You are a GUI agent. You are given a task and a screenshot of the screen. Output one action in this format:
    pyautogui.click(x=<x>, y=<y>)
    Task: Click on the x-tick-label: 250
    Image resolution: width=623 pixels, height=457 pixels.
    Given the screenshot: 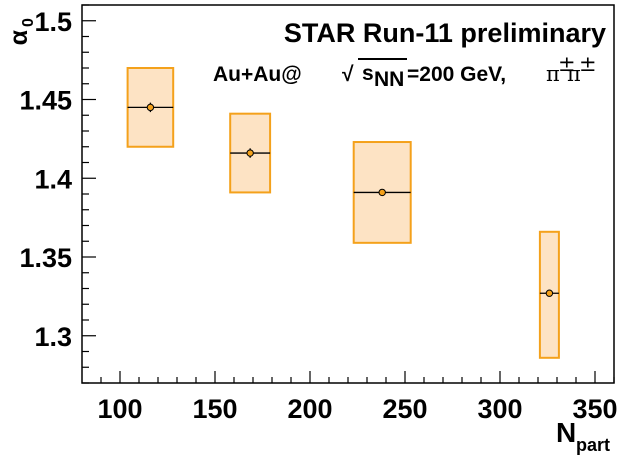 What is the action you would take?
    pyautogui.click(x=404, y=409)
    